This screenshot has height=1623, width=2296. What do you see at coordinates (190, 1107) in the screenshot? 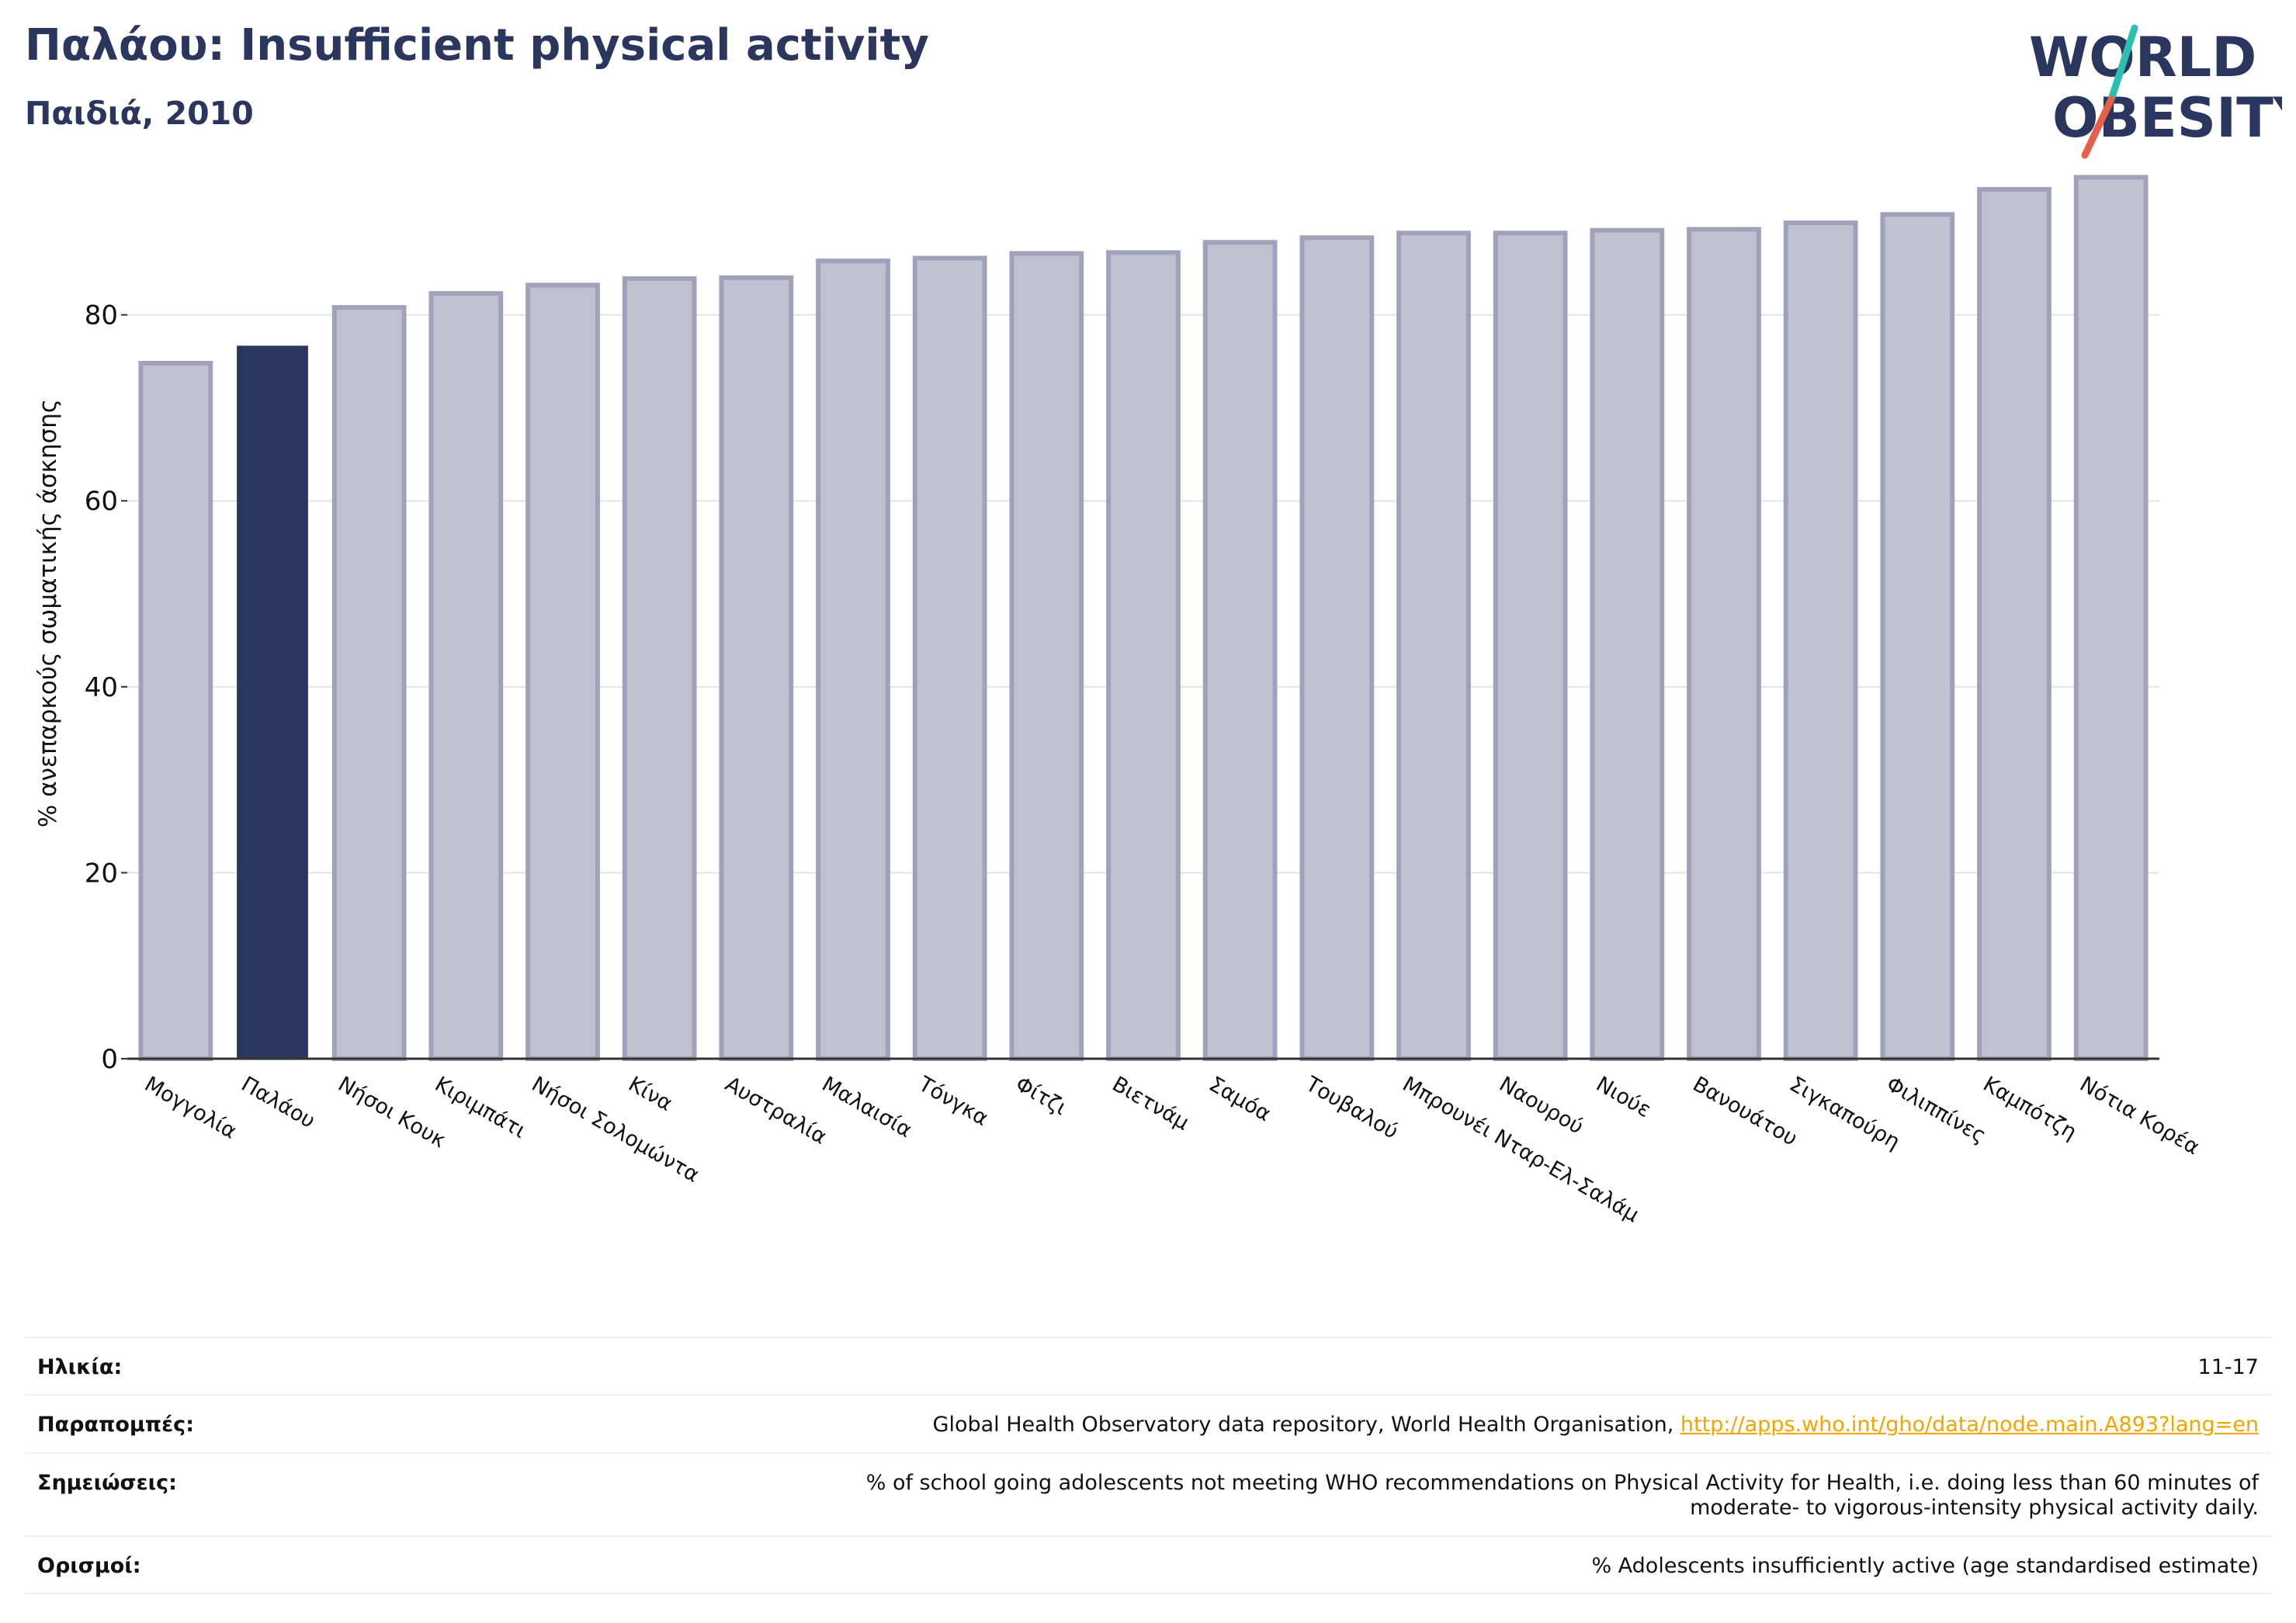
I see `x-tick-label: Μογγολία` at bounding box center [190, 1107].